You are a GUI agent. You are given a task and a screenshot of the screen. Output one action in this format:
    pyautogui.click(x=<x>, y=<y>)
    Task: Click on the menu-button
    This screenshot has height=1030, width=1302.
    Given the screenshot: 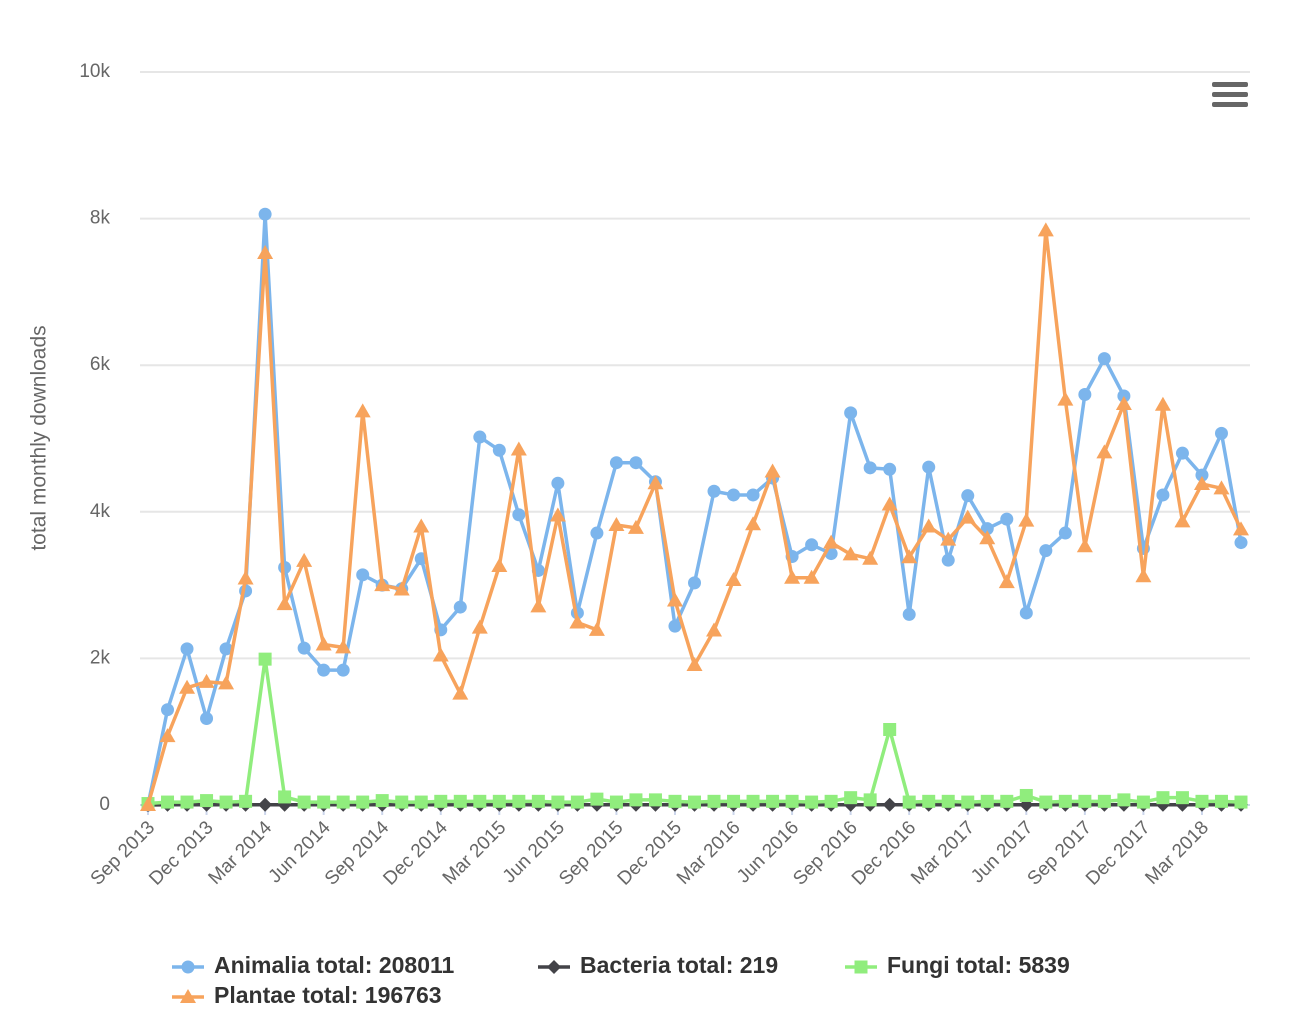 What is the action you would take?
    pyautogui.click(x=1230, y=94)
    